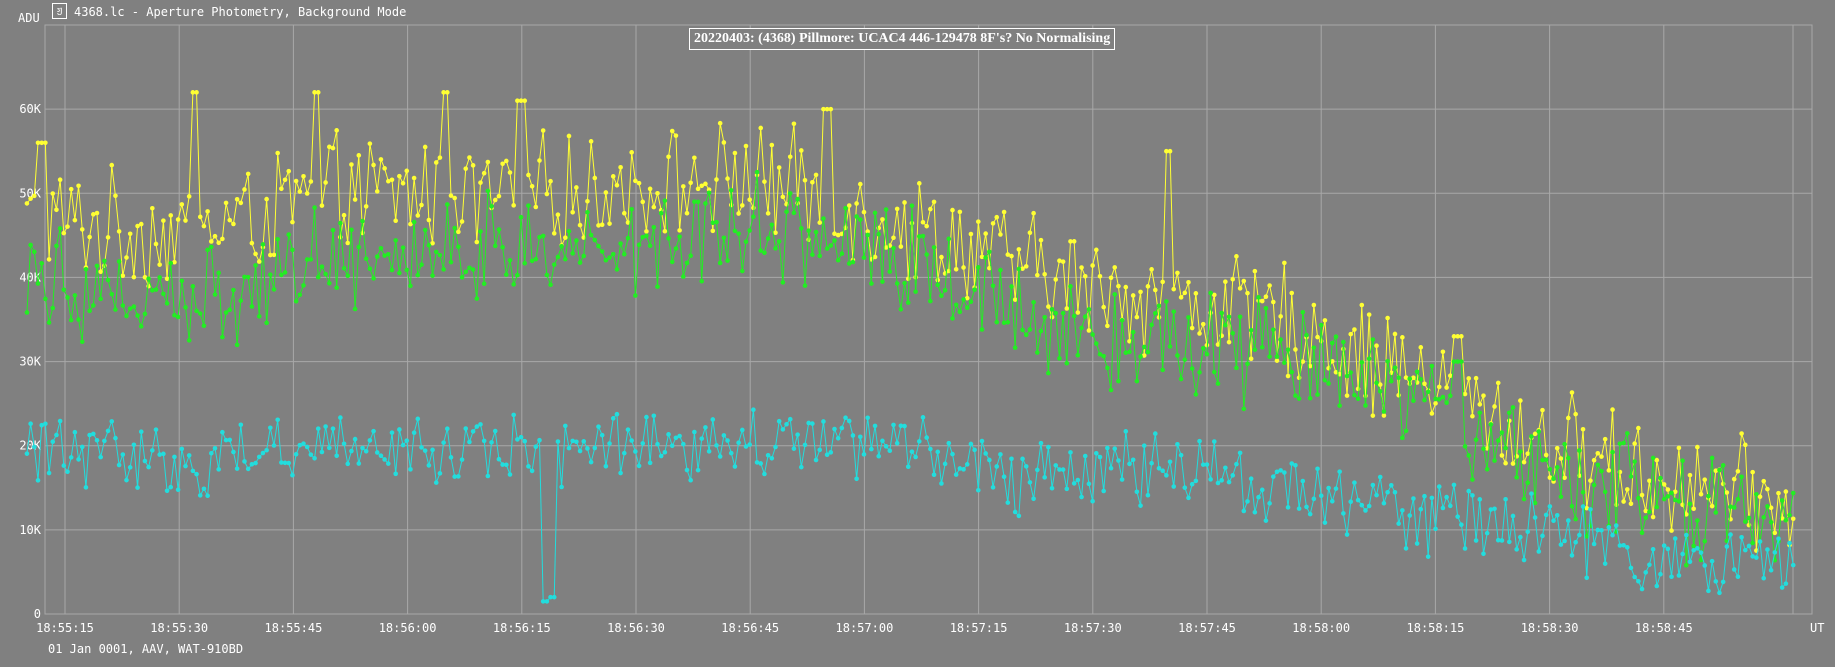 The image size is (1835, 667). What do you see at coordinates (65, 628) in the screenshot?
I see `x-tick-label: 18:55:15` at bounding box center [65, 628].